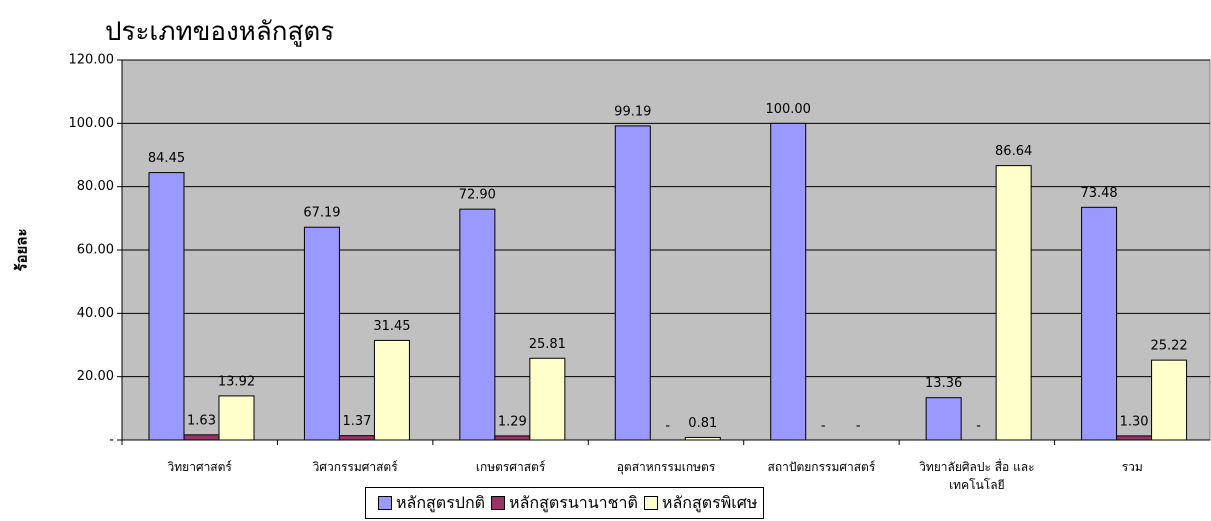  I want to click on x-tick-label: อุตสาหกรรมเกษตร, so click(666, 467).